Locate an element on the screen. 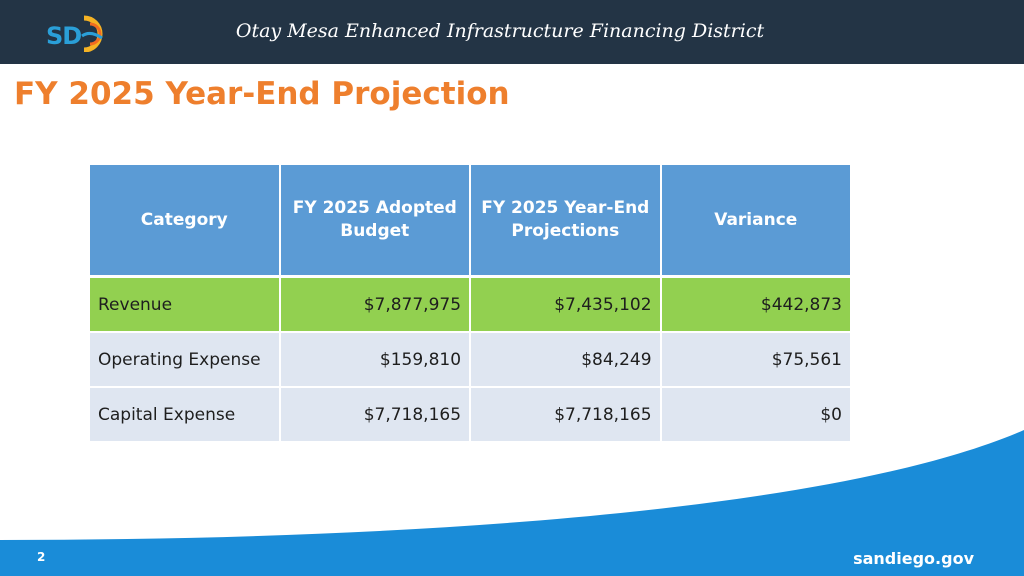 The height and width of the screenshot is (576, 1024). site-url: sandiego.gov is located at coordinates (913, 558).